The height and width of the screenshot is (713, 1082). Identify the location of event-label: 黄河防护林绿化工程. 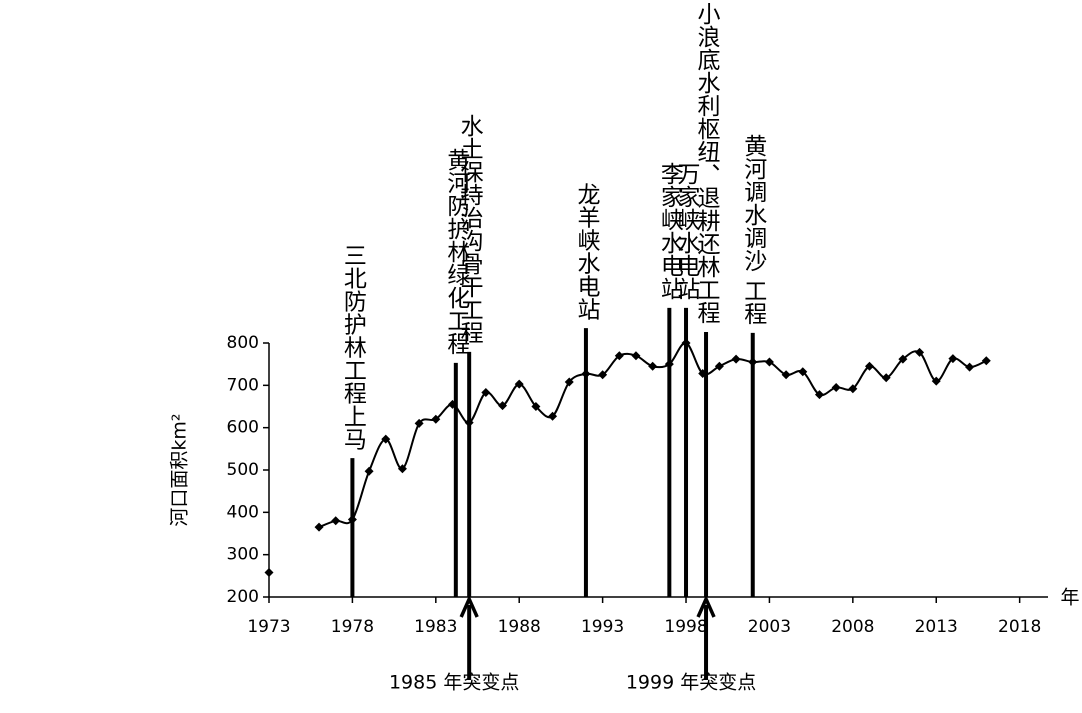
(457, 251).